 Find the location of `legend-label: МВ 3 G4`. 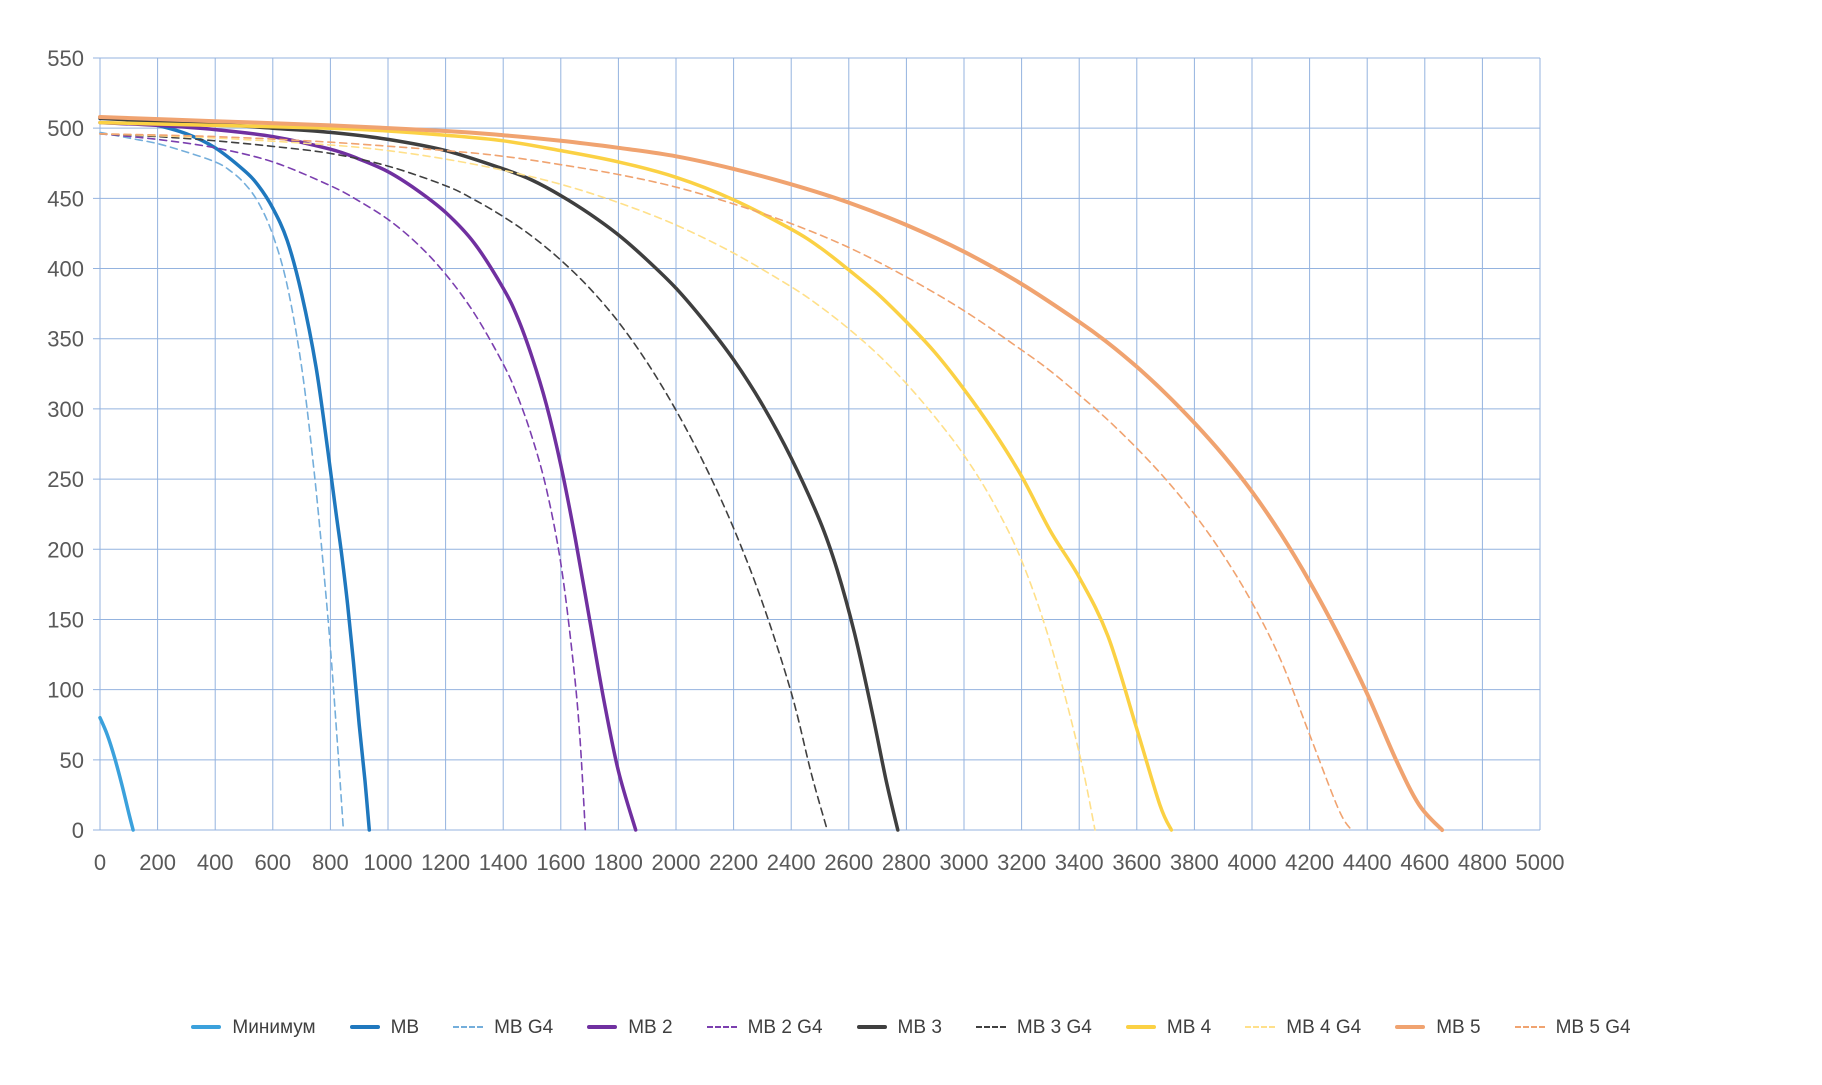

legend-label: МВ 3 G4 is located at coordinates (1054, 1027).